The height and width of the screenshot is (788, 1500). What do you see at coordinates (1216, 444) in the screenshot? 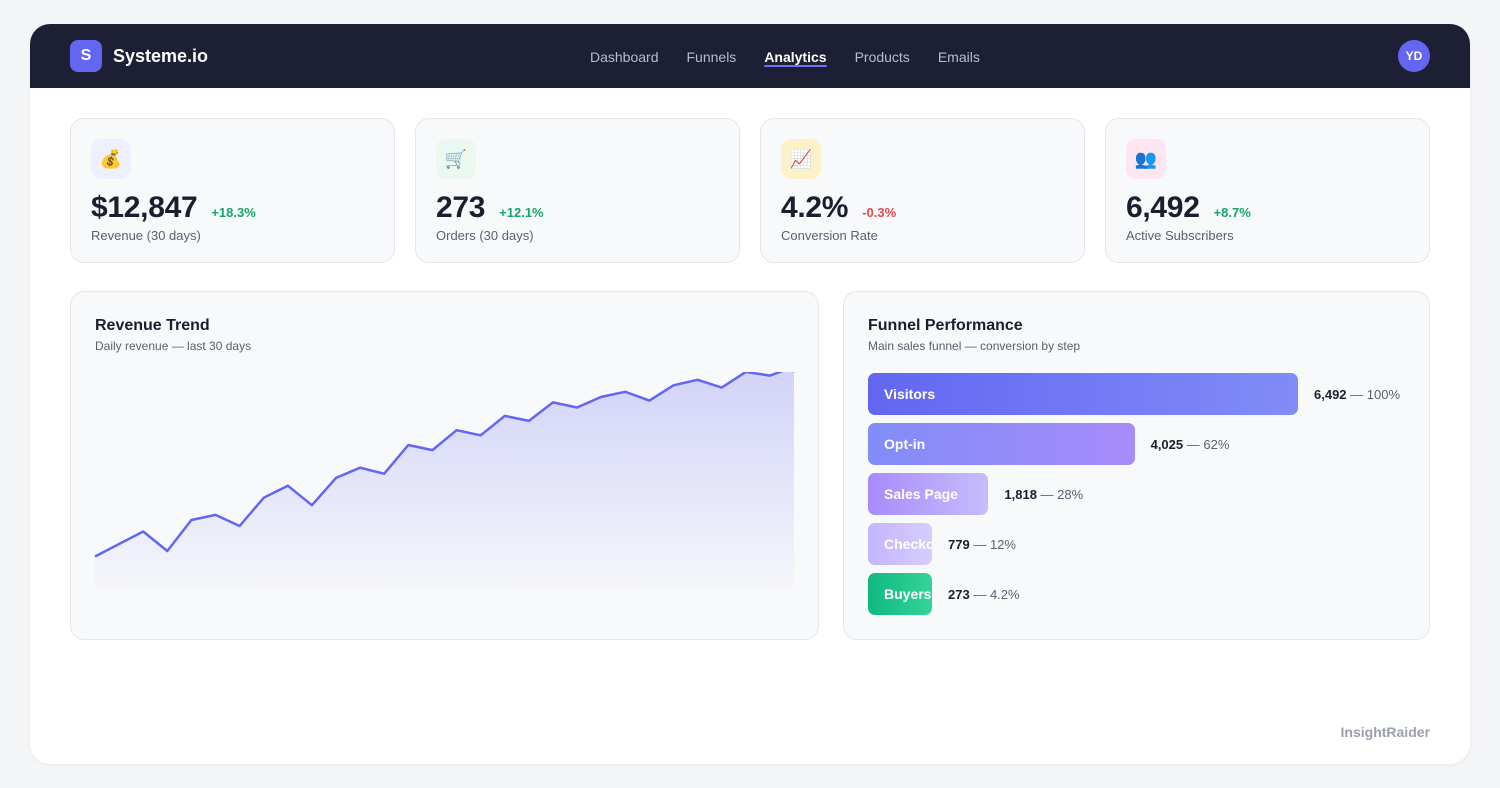
I see `funnel-step-pct: 62%` at bounding box center [1216, 444].